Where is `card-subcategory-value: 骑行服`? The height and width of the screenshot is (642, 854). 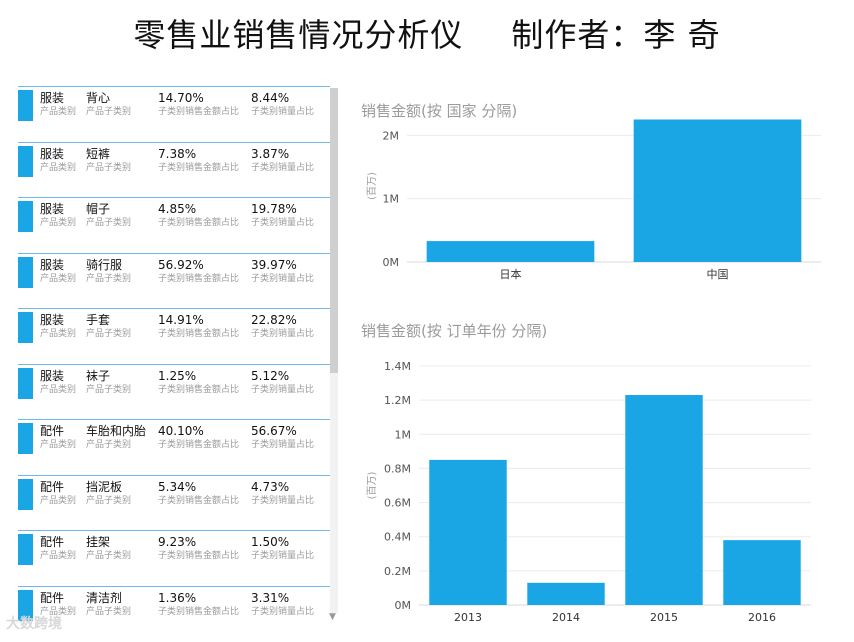 card-subcategory-value: 骑行服 is located at coordinates (104, 264).